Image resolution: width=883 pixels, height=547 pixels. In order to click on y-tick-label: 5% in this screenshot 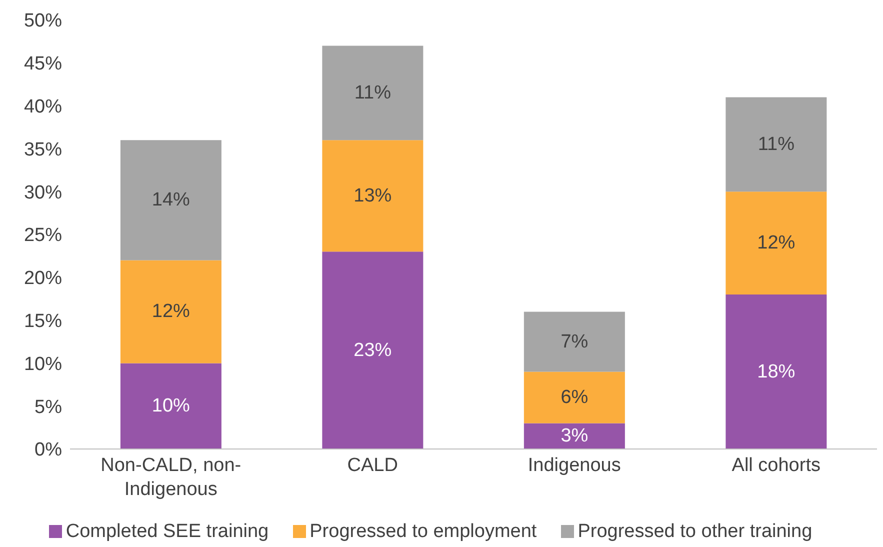, I will do `click(48, 407)`.